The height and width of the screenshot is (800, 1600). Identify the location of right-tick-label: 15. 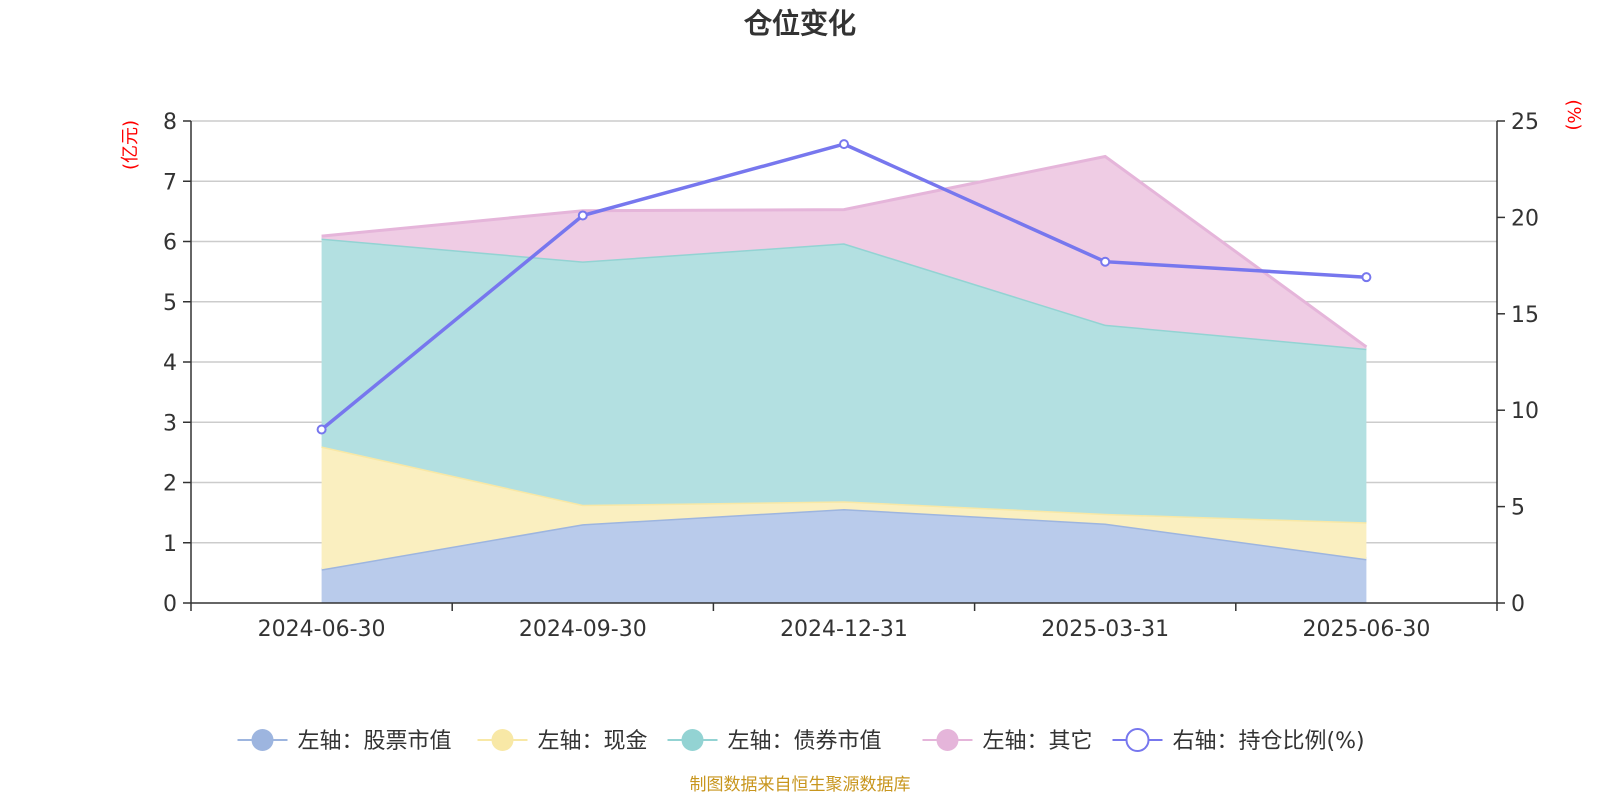
(1525, 315).